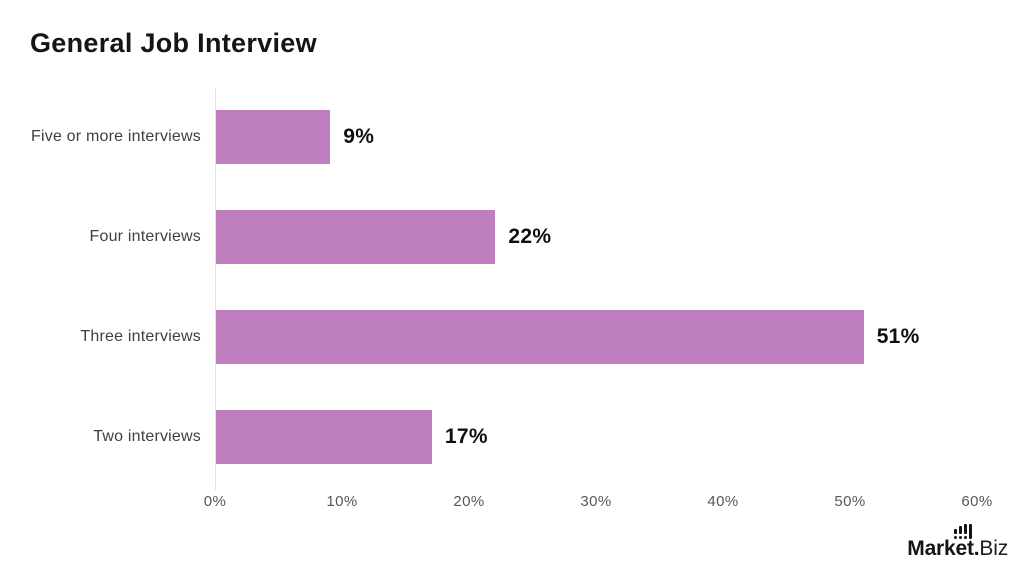 This screenshot has height=576, width=1024. What do you see at coordinates (173, 43) in the screenshot?
I see `chart-title: General Job Interview` at bounding box center [173, 43].